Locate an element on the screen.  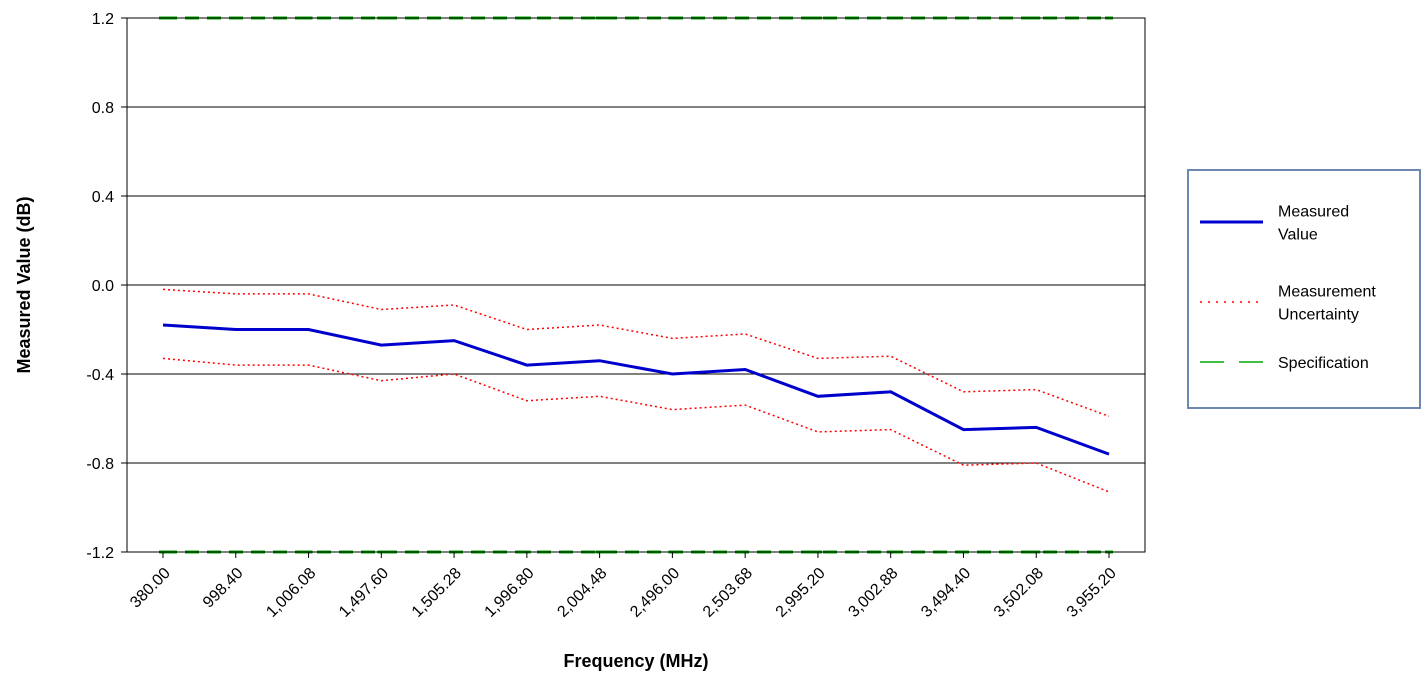
x-tick-label: 1,505.28 is located at coordinates (437, 593).